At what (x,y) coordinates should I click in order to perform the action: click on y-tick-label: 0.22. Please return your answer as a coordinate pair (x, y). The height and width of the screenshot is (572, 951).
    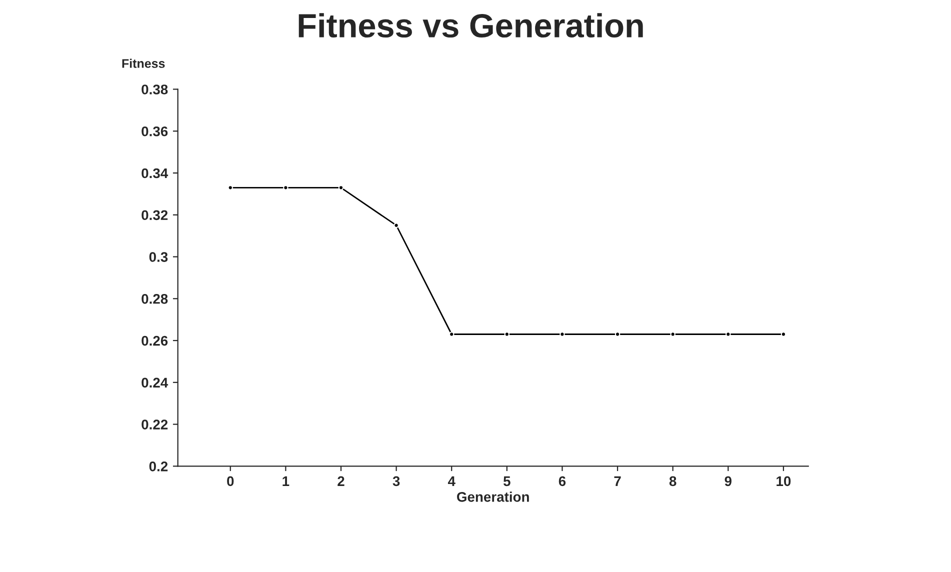
    Looking at the image, I should click on (155, 425).